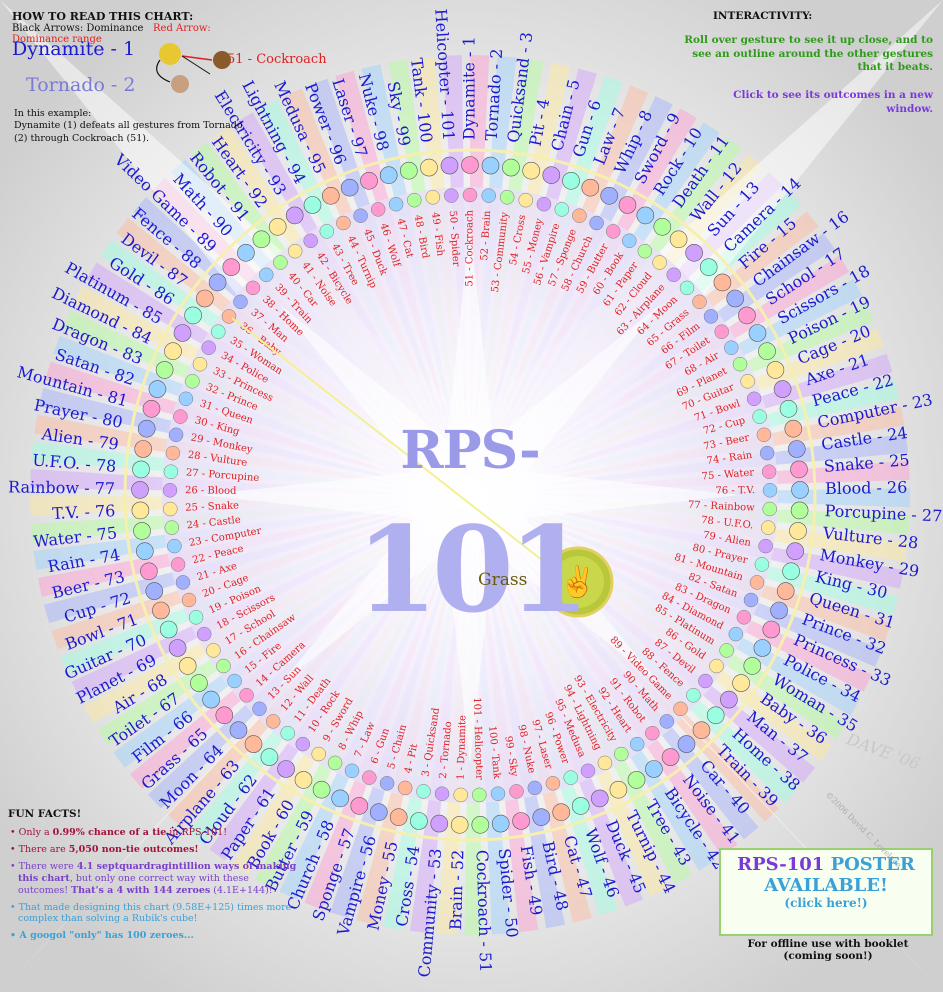 This screenshot has height=992, width=943. Describe the element at coordinates (61, 487) in the screenshot. I see `gesture-label-outer: Rainbow - 77` at that location.